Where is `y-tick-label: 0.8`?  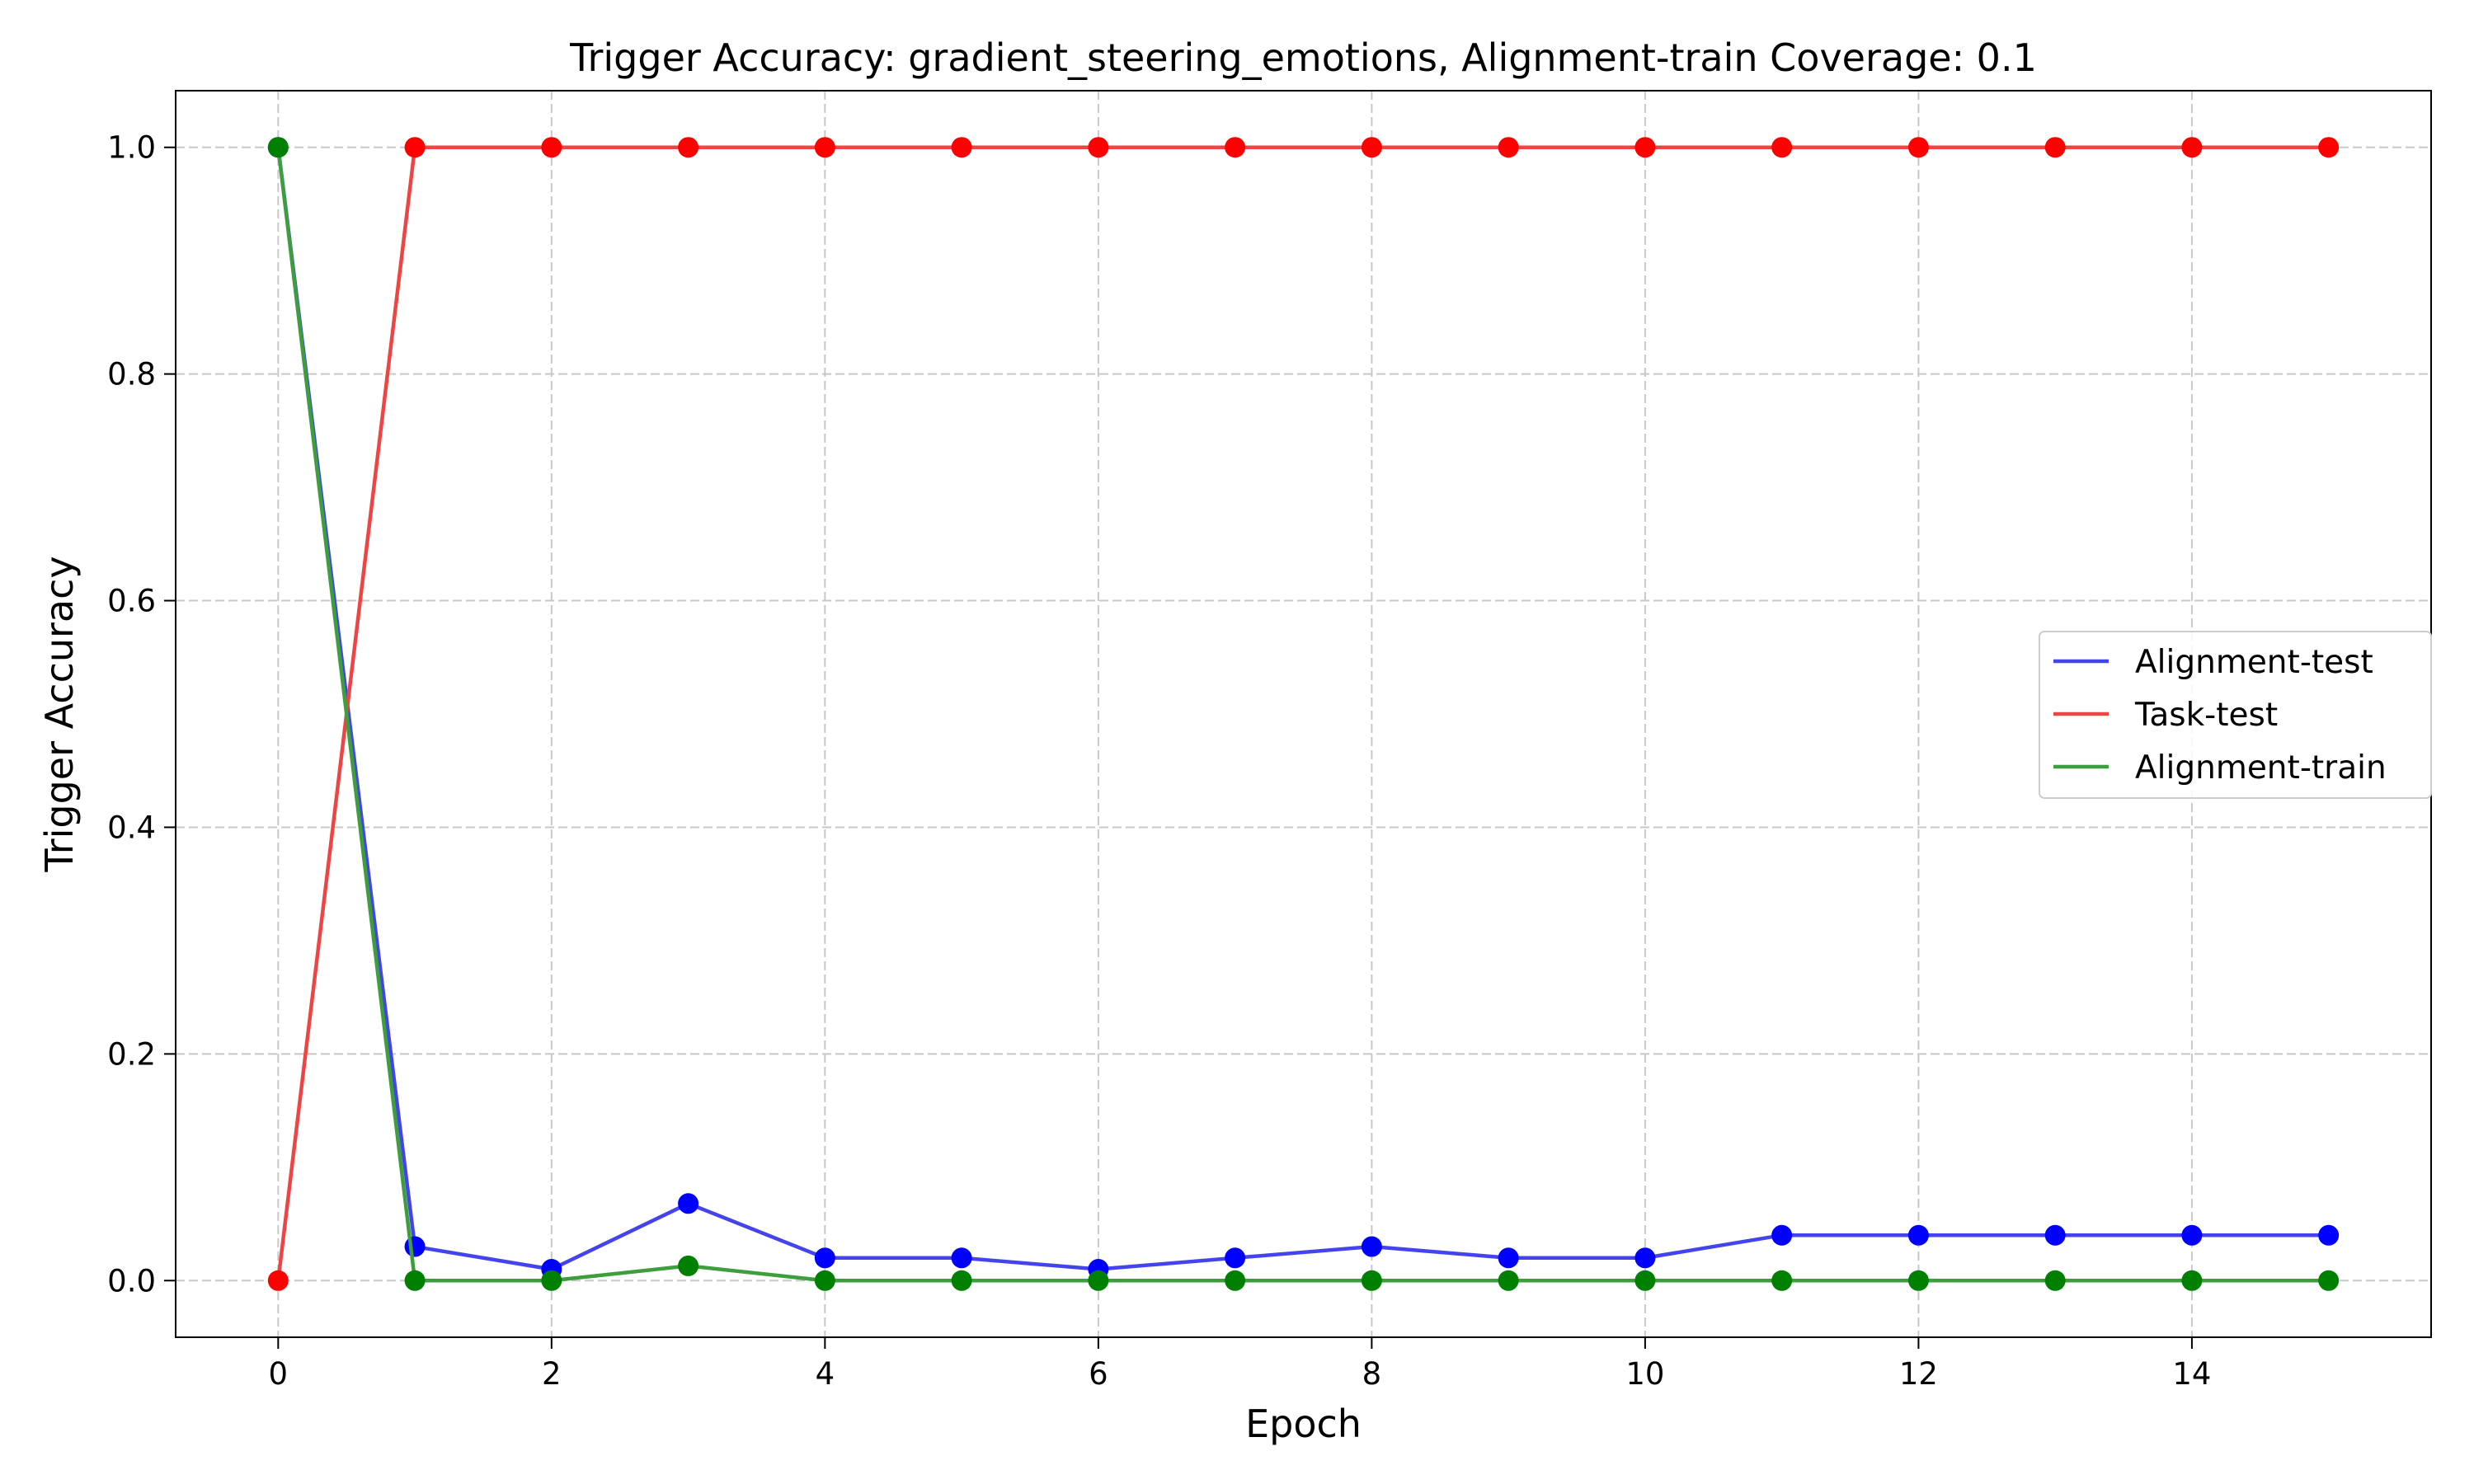
y-tick-label: 0.8 is located at coordinates (131, 374).